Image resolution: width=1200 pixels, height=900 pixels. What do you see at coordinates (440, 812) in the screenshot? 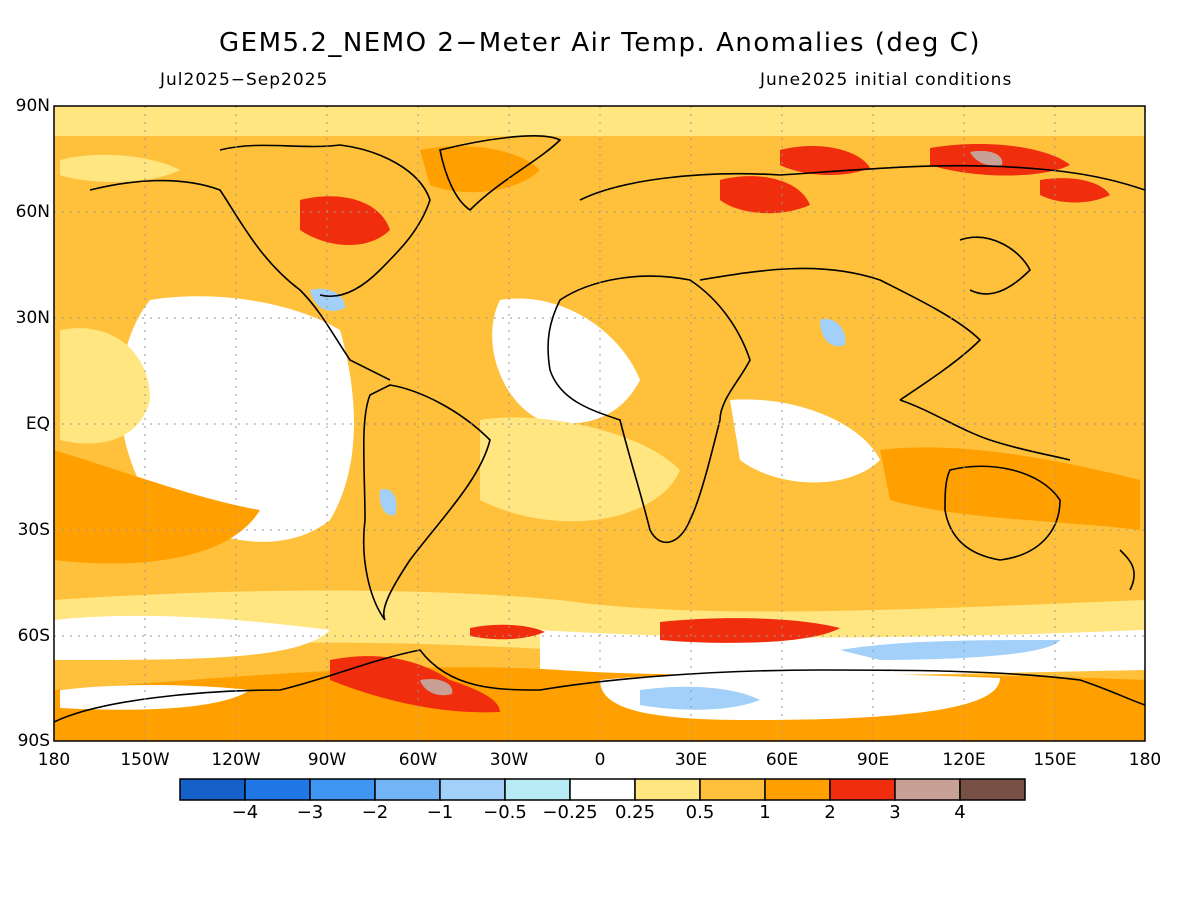
I see `colorbar-label: −1` at bounding box center [440, 812].